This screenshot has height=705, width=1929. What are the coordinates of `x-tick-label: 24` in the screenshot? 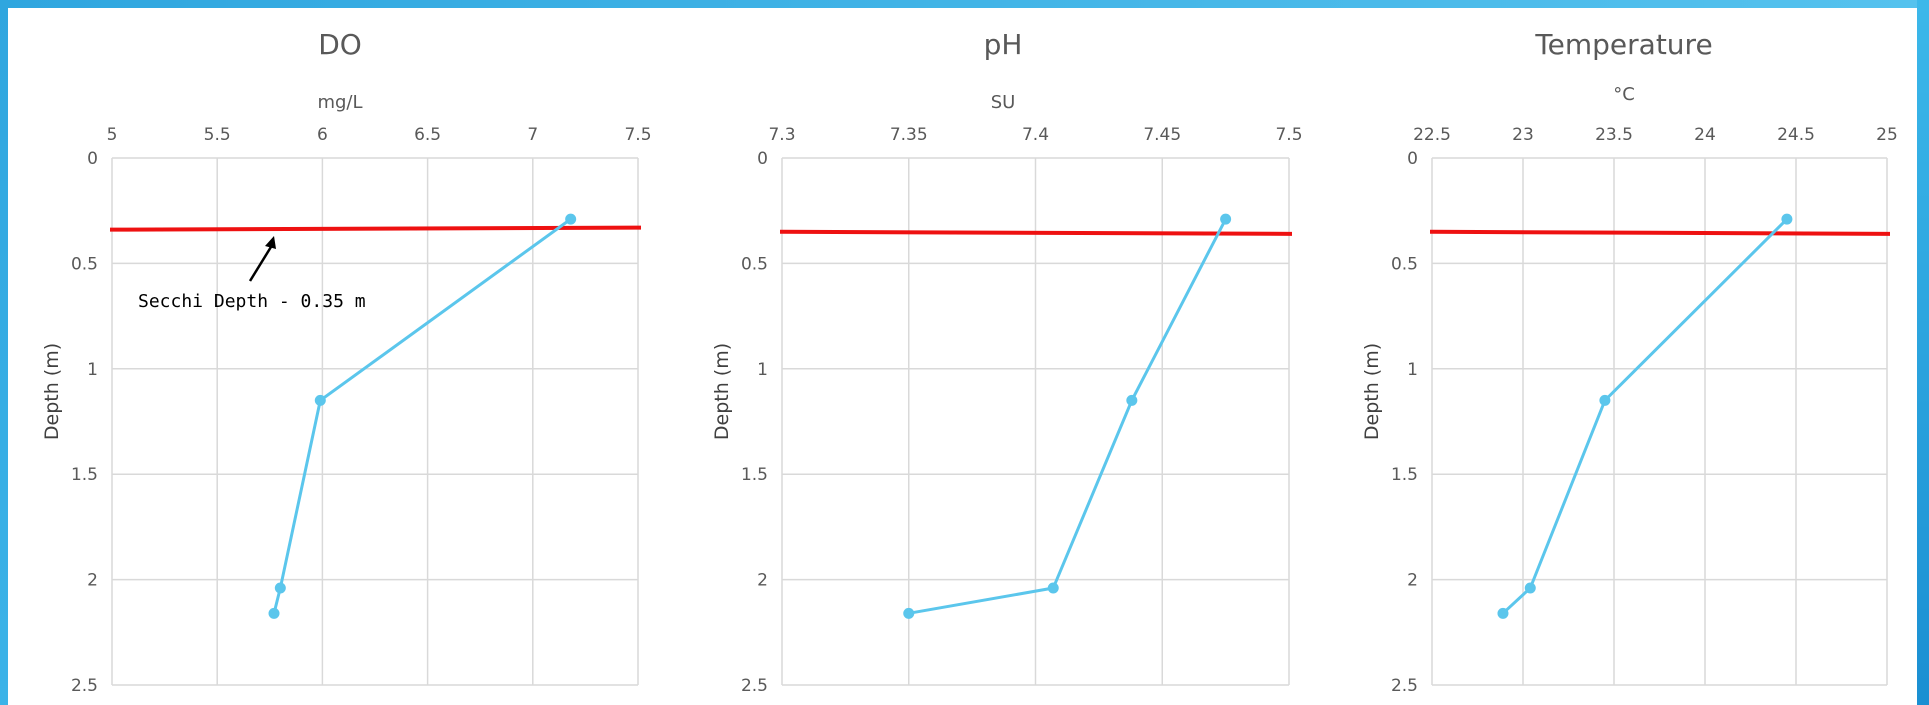 It's located at (1705, 135).